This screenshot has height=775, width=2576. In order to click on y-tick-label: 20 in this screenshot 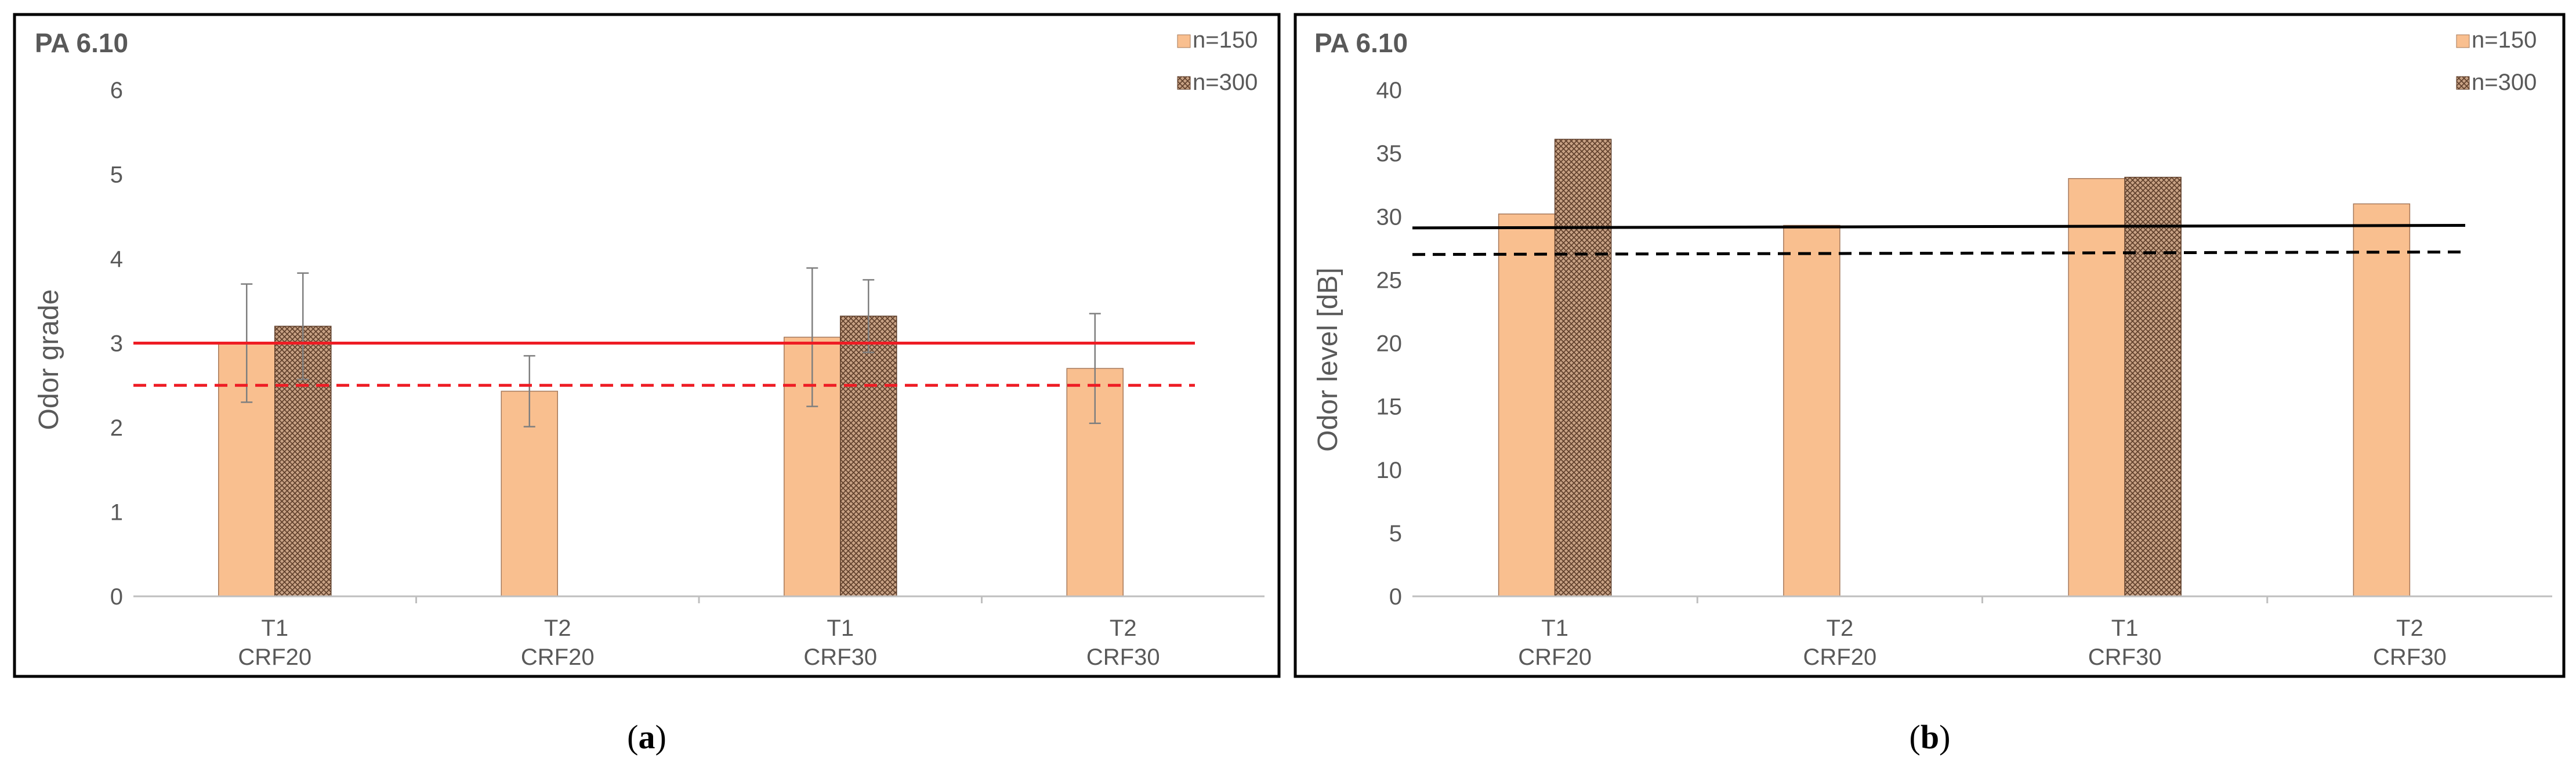, I will do `click(1389, 344)`.